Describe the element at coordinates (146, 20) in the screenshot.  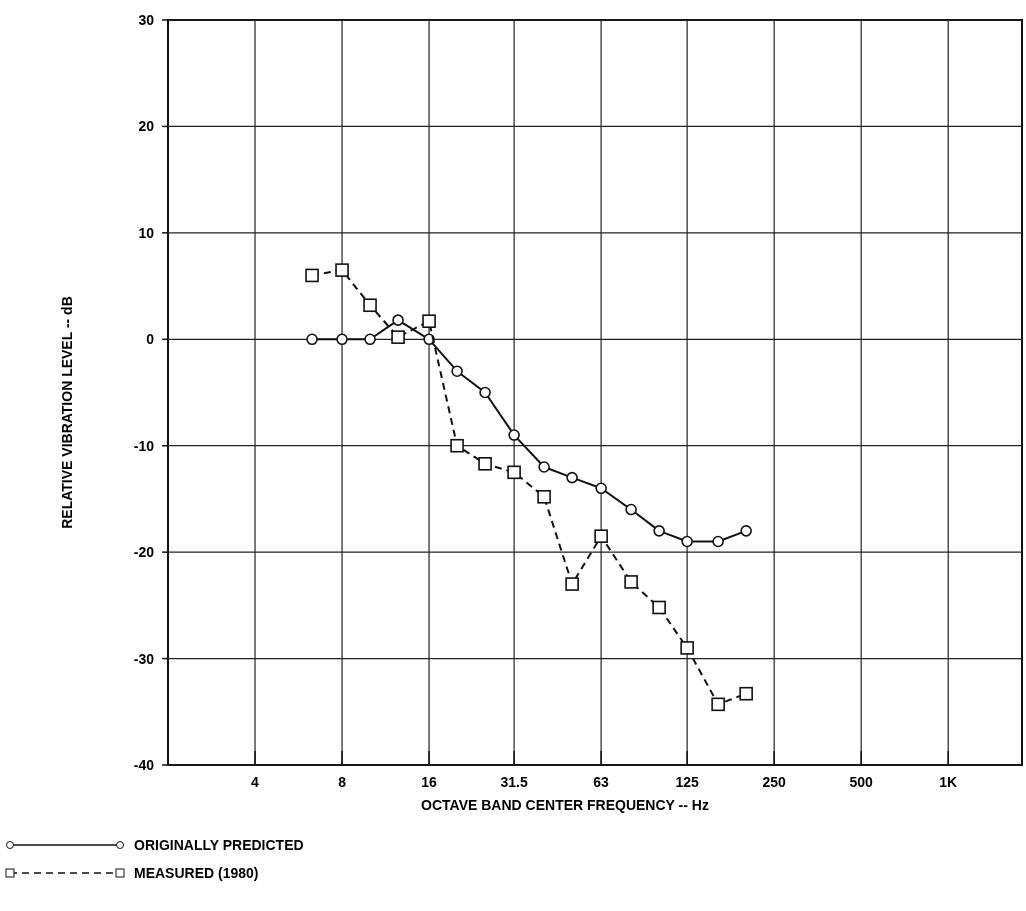
I see `y-tick-label: 30` at that location.